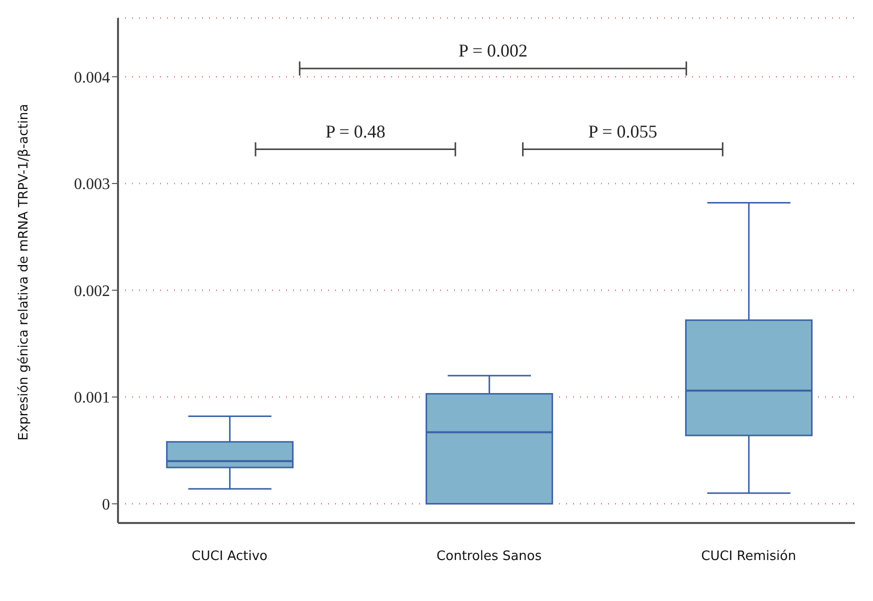 The width and height of the screenshot is (873, 601). What do you see at coordinates (92, 77) in the screenshot?
I see `y-tick-label: 0.004` at bounding box center [92, 77].